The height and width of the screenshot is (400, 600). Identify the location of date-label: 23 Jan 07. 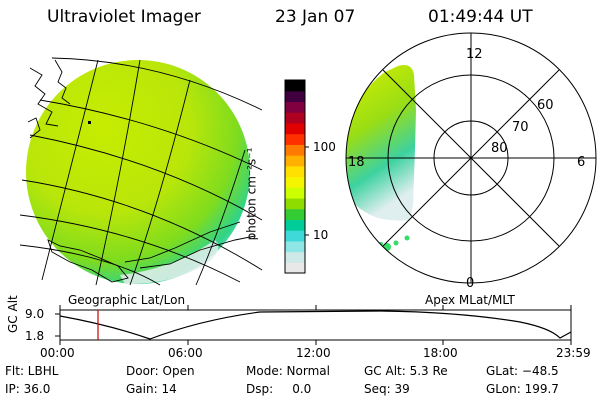
(315, 17).